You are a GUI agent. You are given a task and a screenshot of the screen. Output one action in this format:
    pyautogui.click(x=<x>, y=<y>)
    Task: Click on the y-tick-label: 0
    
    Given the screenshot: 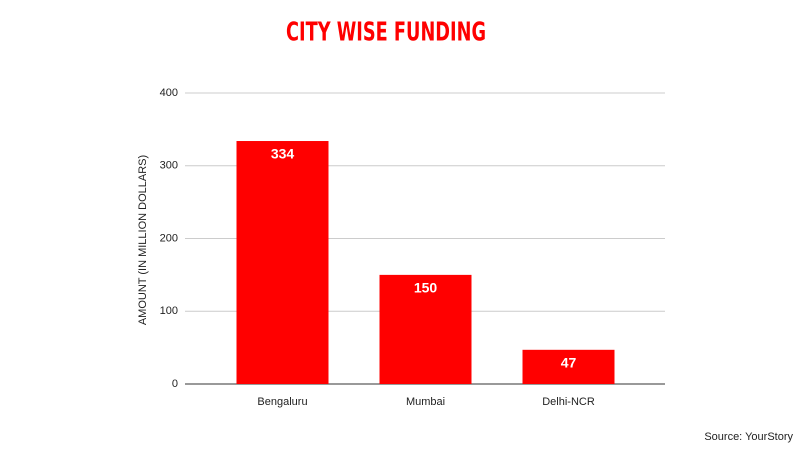 What is the action you would take?
    pyautogui.click(x=175, y=384)
    